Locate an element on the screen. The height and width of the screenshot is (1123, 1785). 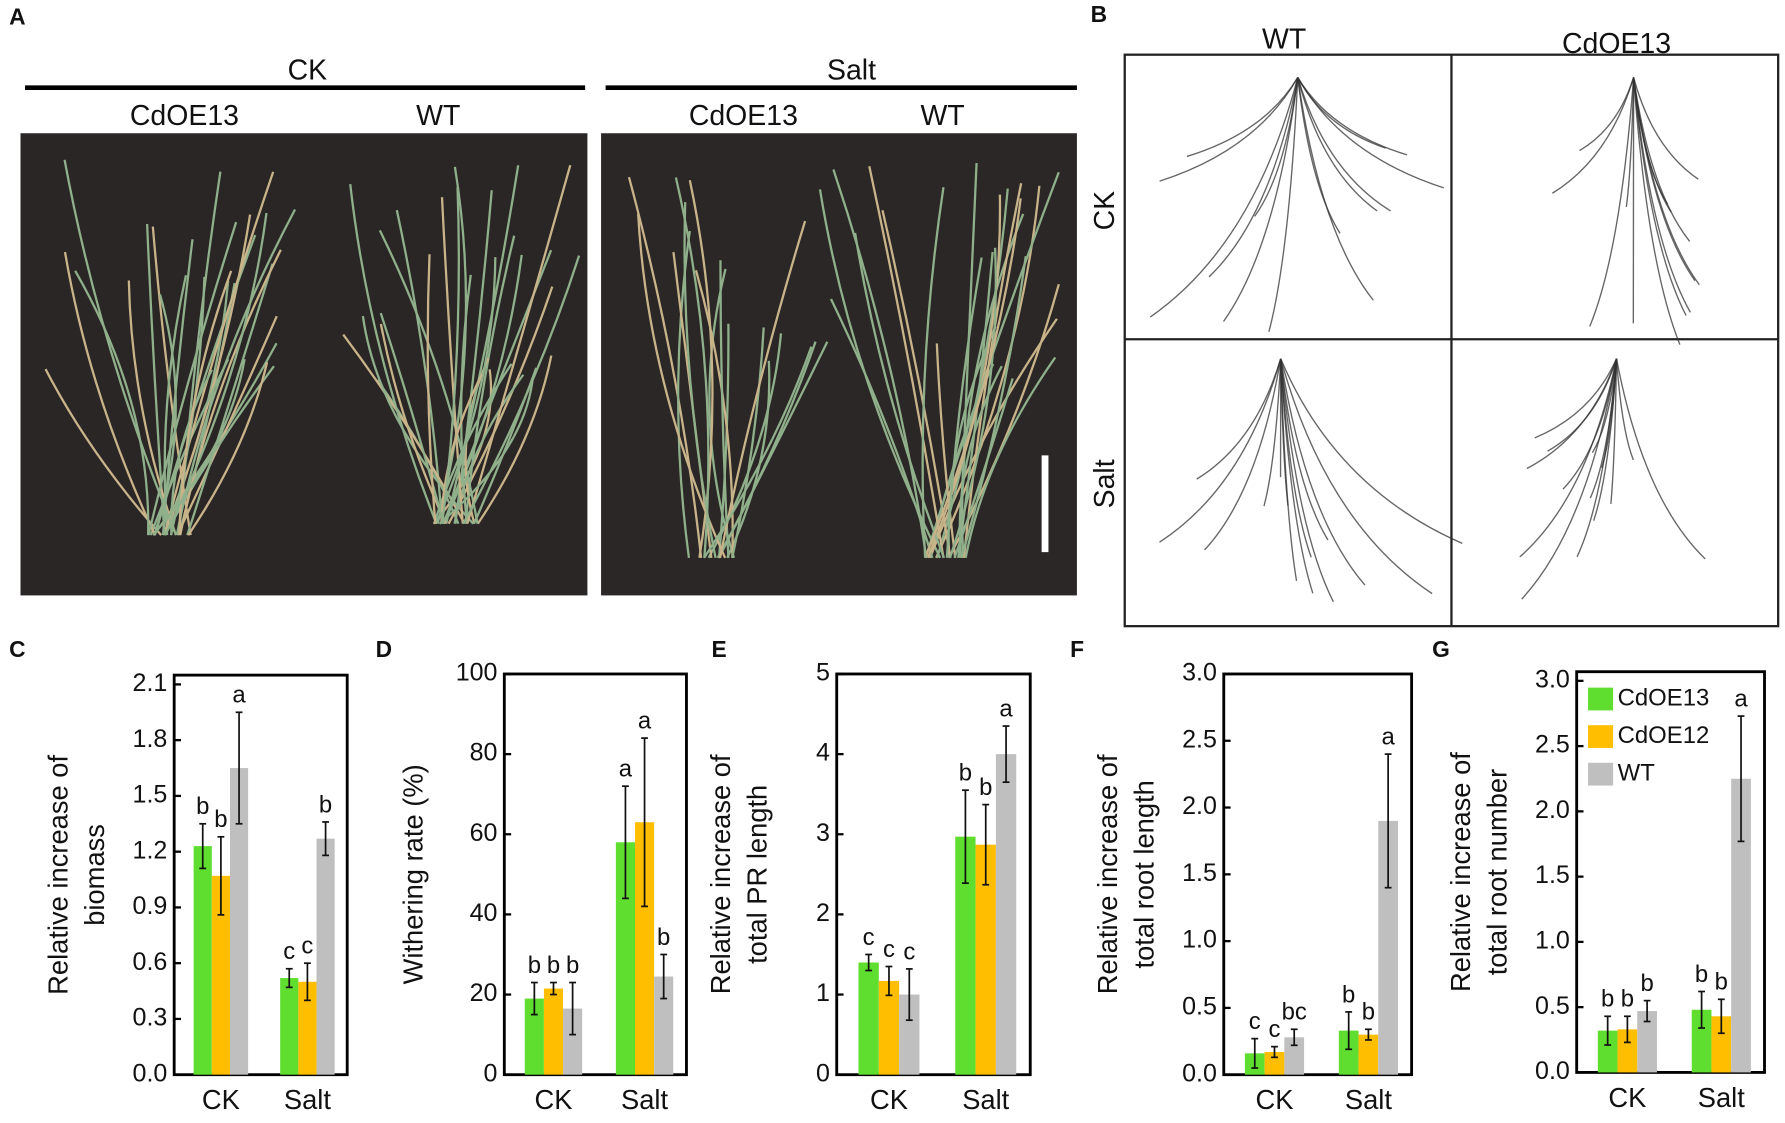
y-tick-label: 0.9 is located at coordinates (150, 906).